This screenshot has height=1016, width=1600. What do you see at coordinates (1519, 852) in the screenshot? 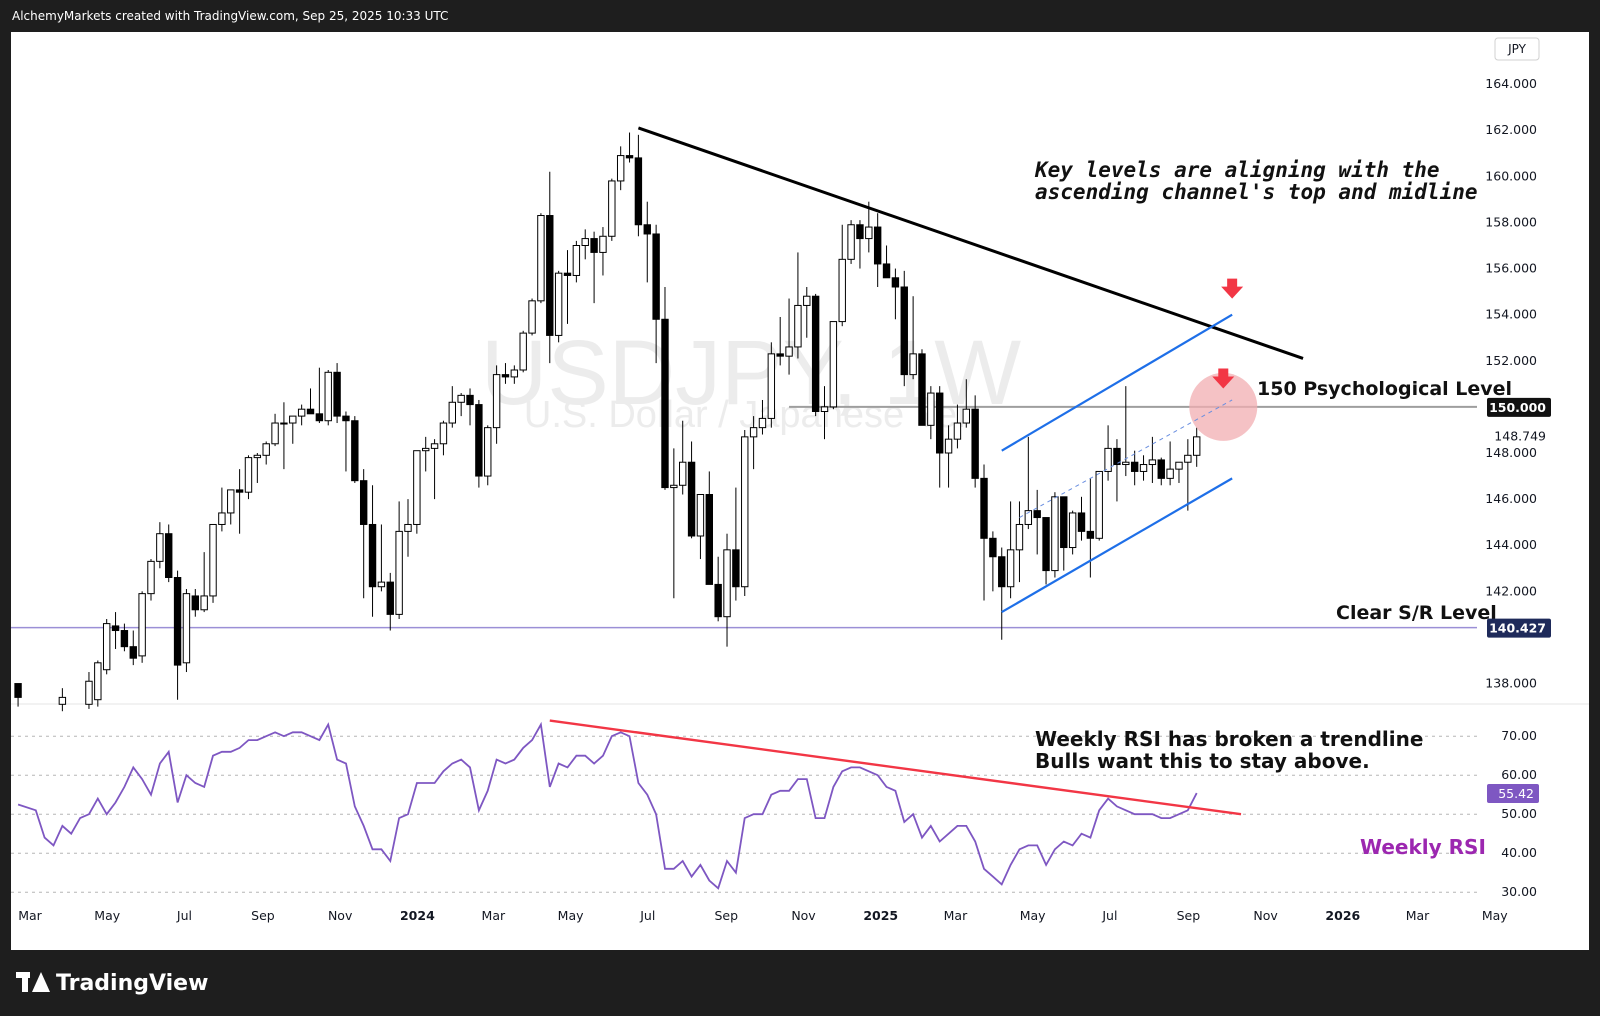
I see `rsi-tick-label: 40.00` at bounding box center [1519, 852].